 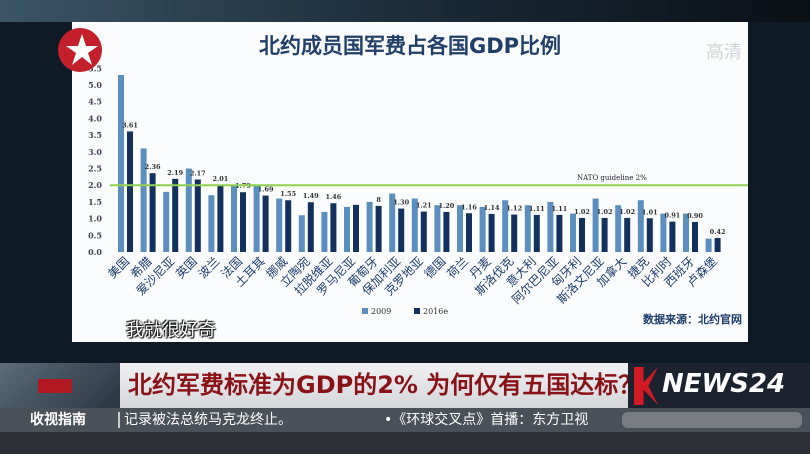 What do you see at coordinates (446, 206) in the screenshot?
I see `data-label: 1.20` at bounding box center [446, 206].